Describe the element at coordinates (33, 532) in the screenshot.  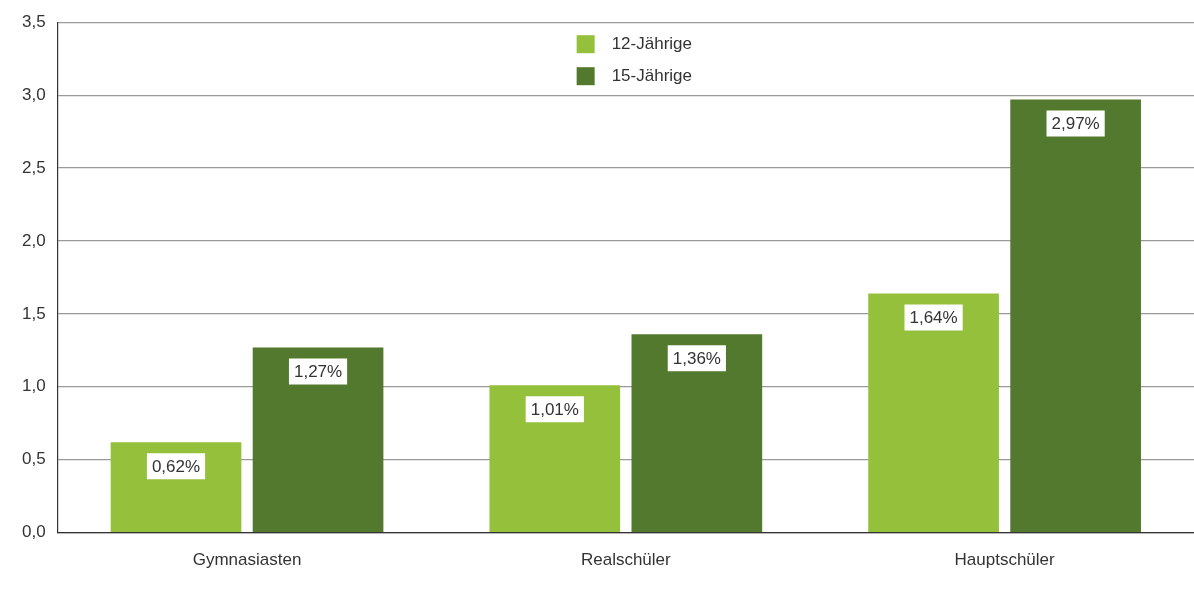
I see `y-tick-label: 0,0` at that location.